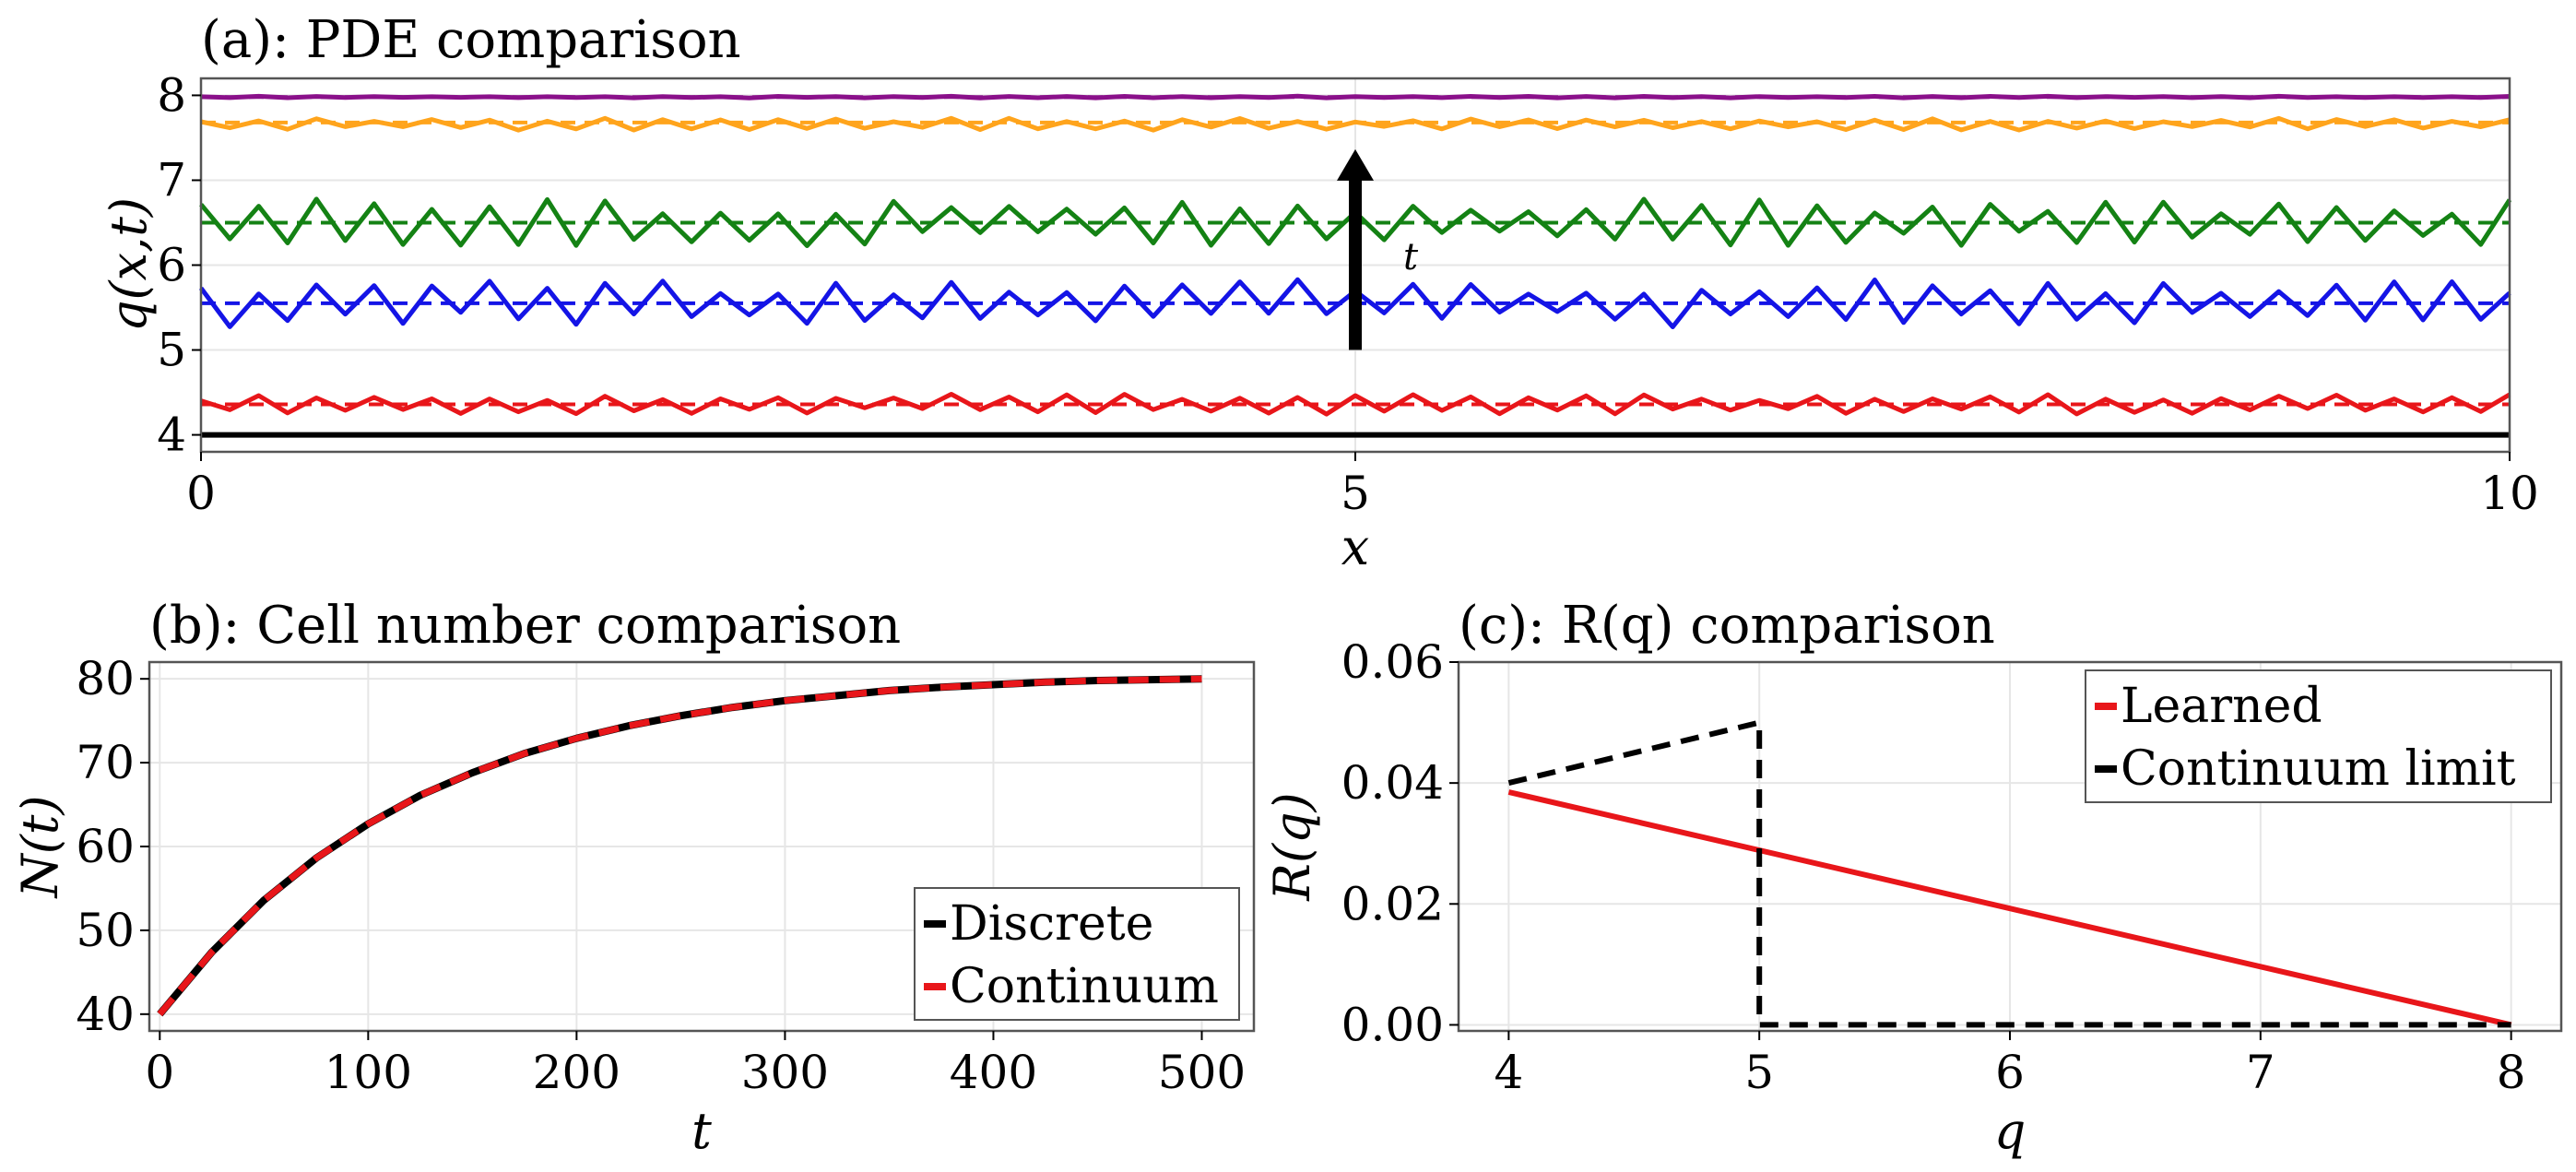 Image resolution: width=2576 pixels, height=1172 pixels. I want to click on legend-label-continuum-limit: Continuum limit, so click(2318, 769).